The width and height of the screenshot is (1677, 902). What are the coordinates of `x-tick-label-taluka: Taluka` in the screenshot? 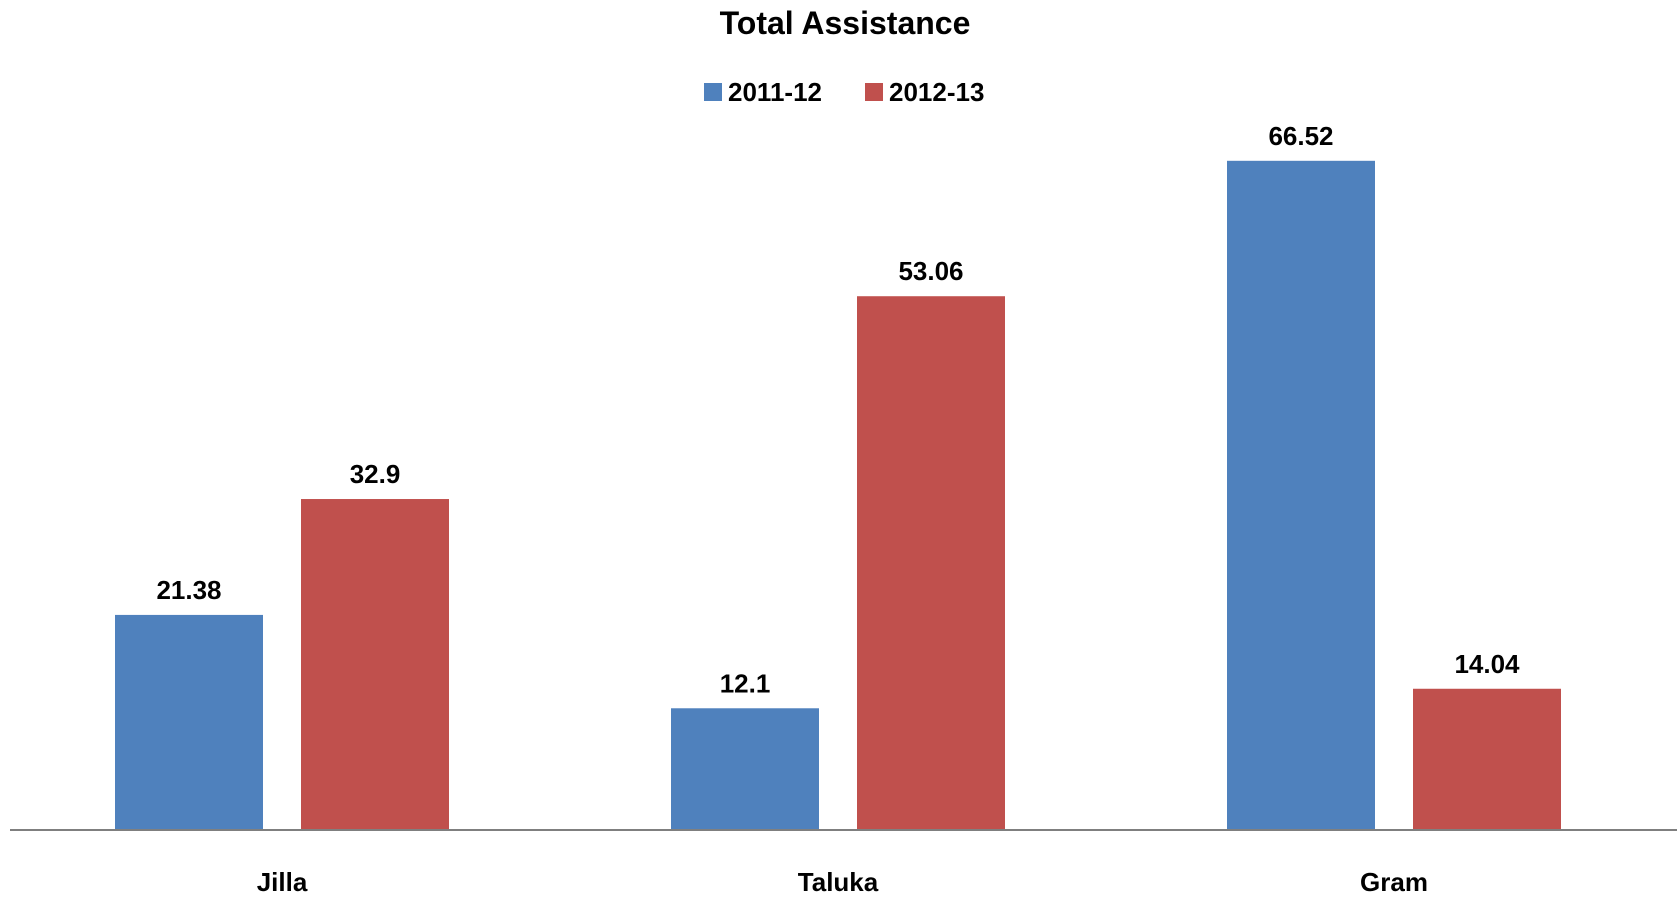 It's located at (838, 882).